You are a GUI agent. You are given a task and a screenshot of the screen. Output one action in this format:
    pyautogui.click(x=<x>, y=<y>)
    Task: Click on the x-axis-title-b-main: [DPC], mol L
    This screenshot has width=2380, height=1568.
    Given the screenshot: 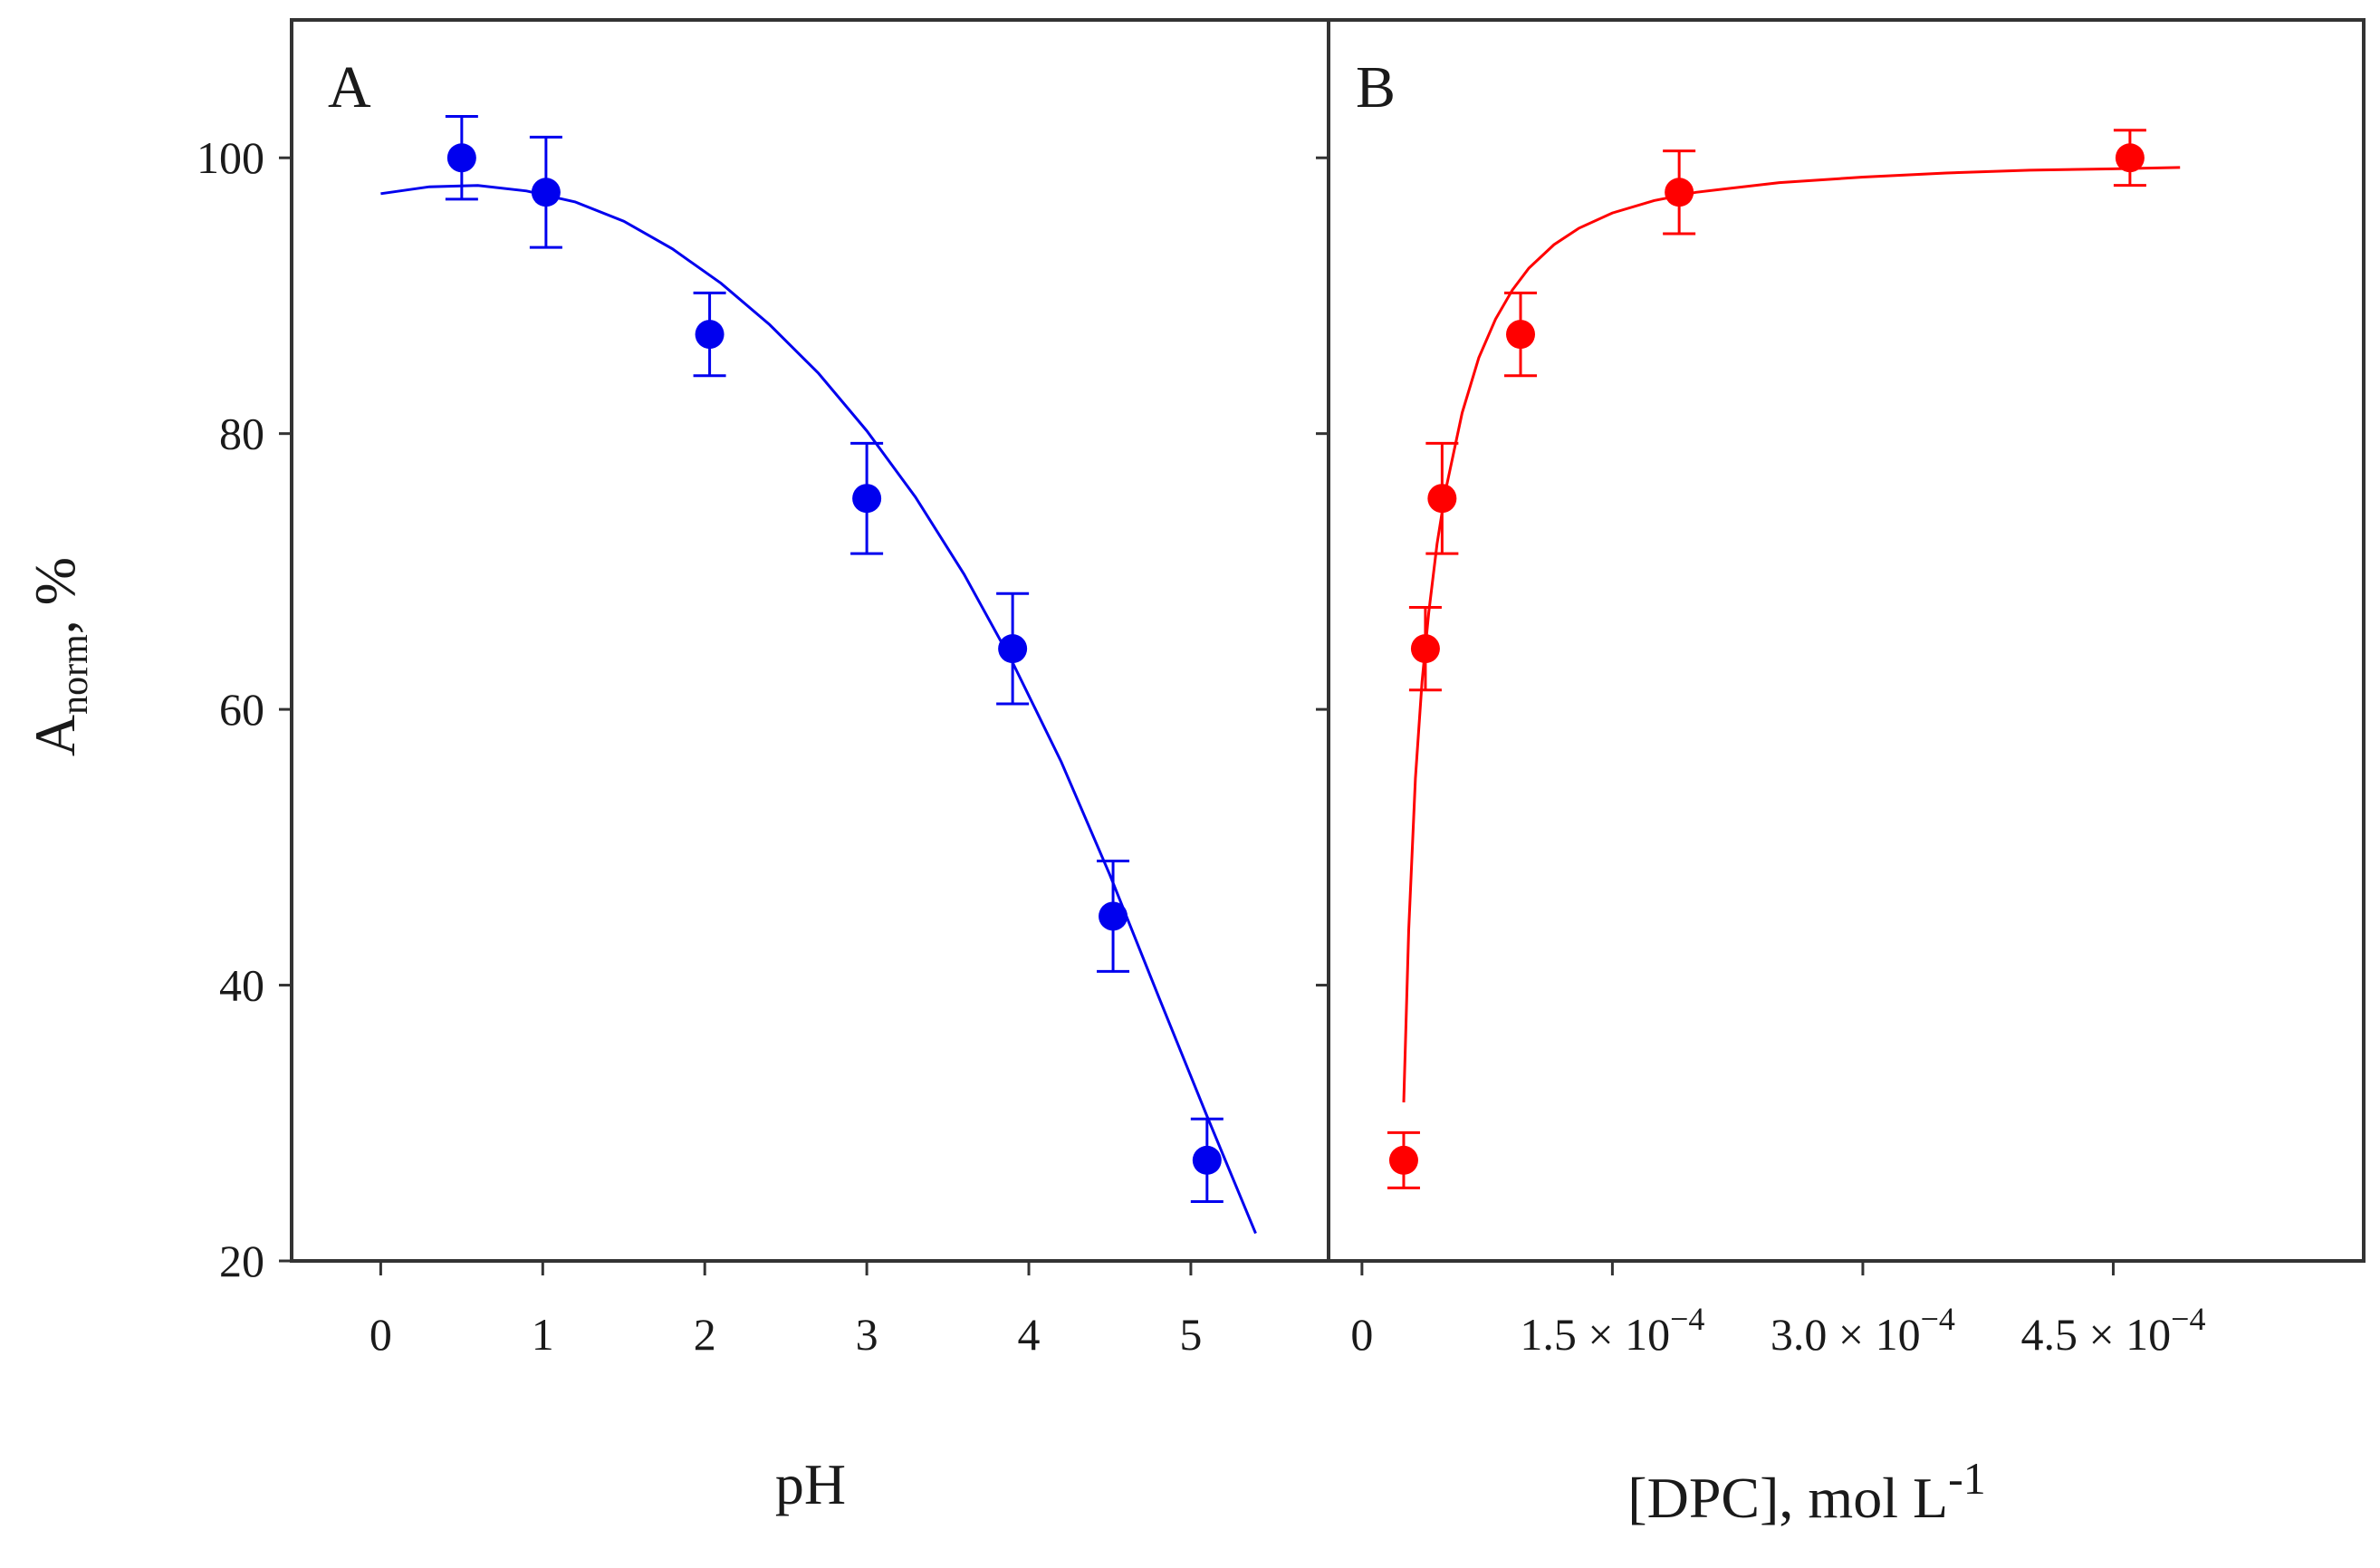 What is the action you would take?
    pyautogui.click(x=1787, y=1498)
    